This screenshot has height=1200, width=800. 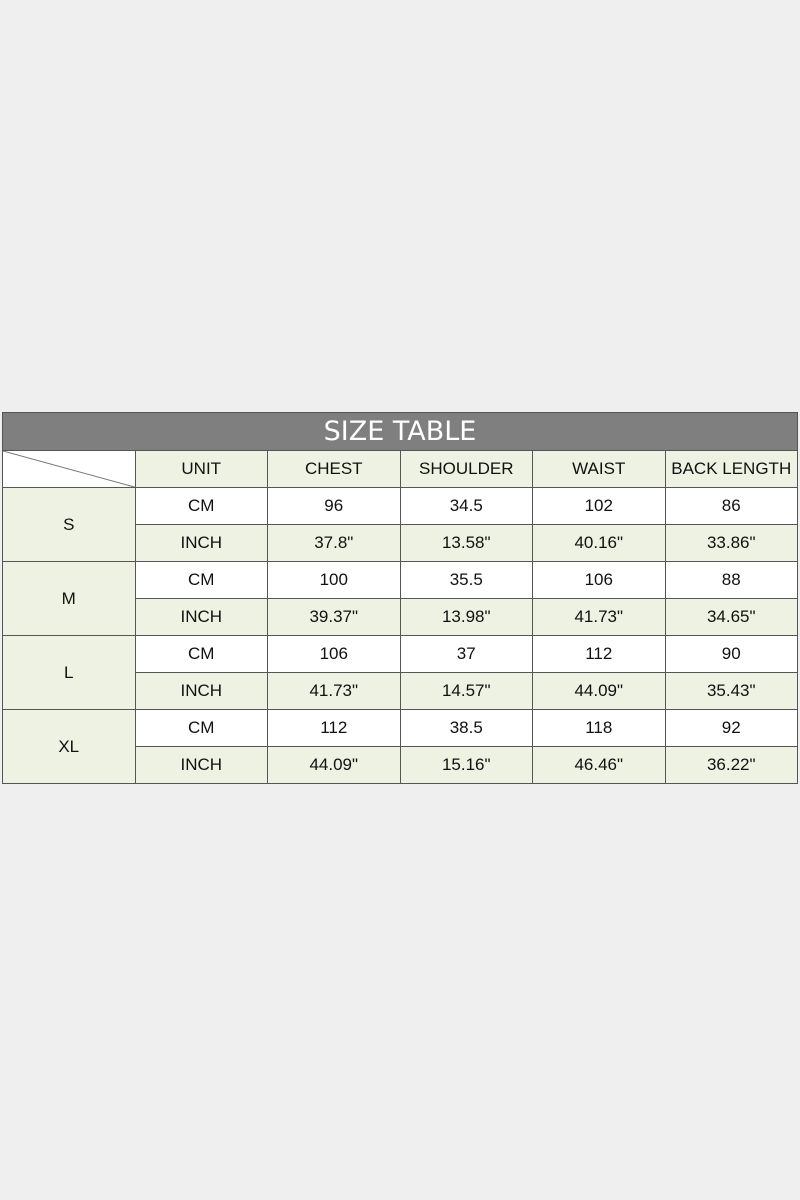 What do you see at coordinates (334, 469) in the screenshot?
I see `header-chest: CHEST` at bounding box center [334, 469].